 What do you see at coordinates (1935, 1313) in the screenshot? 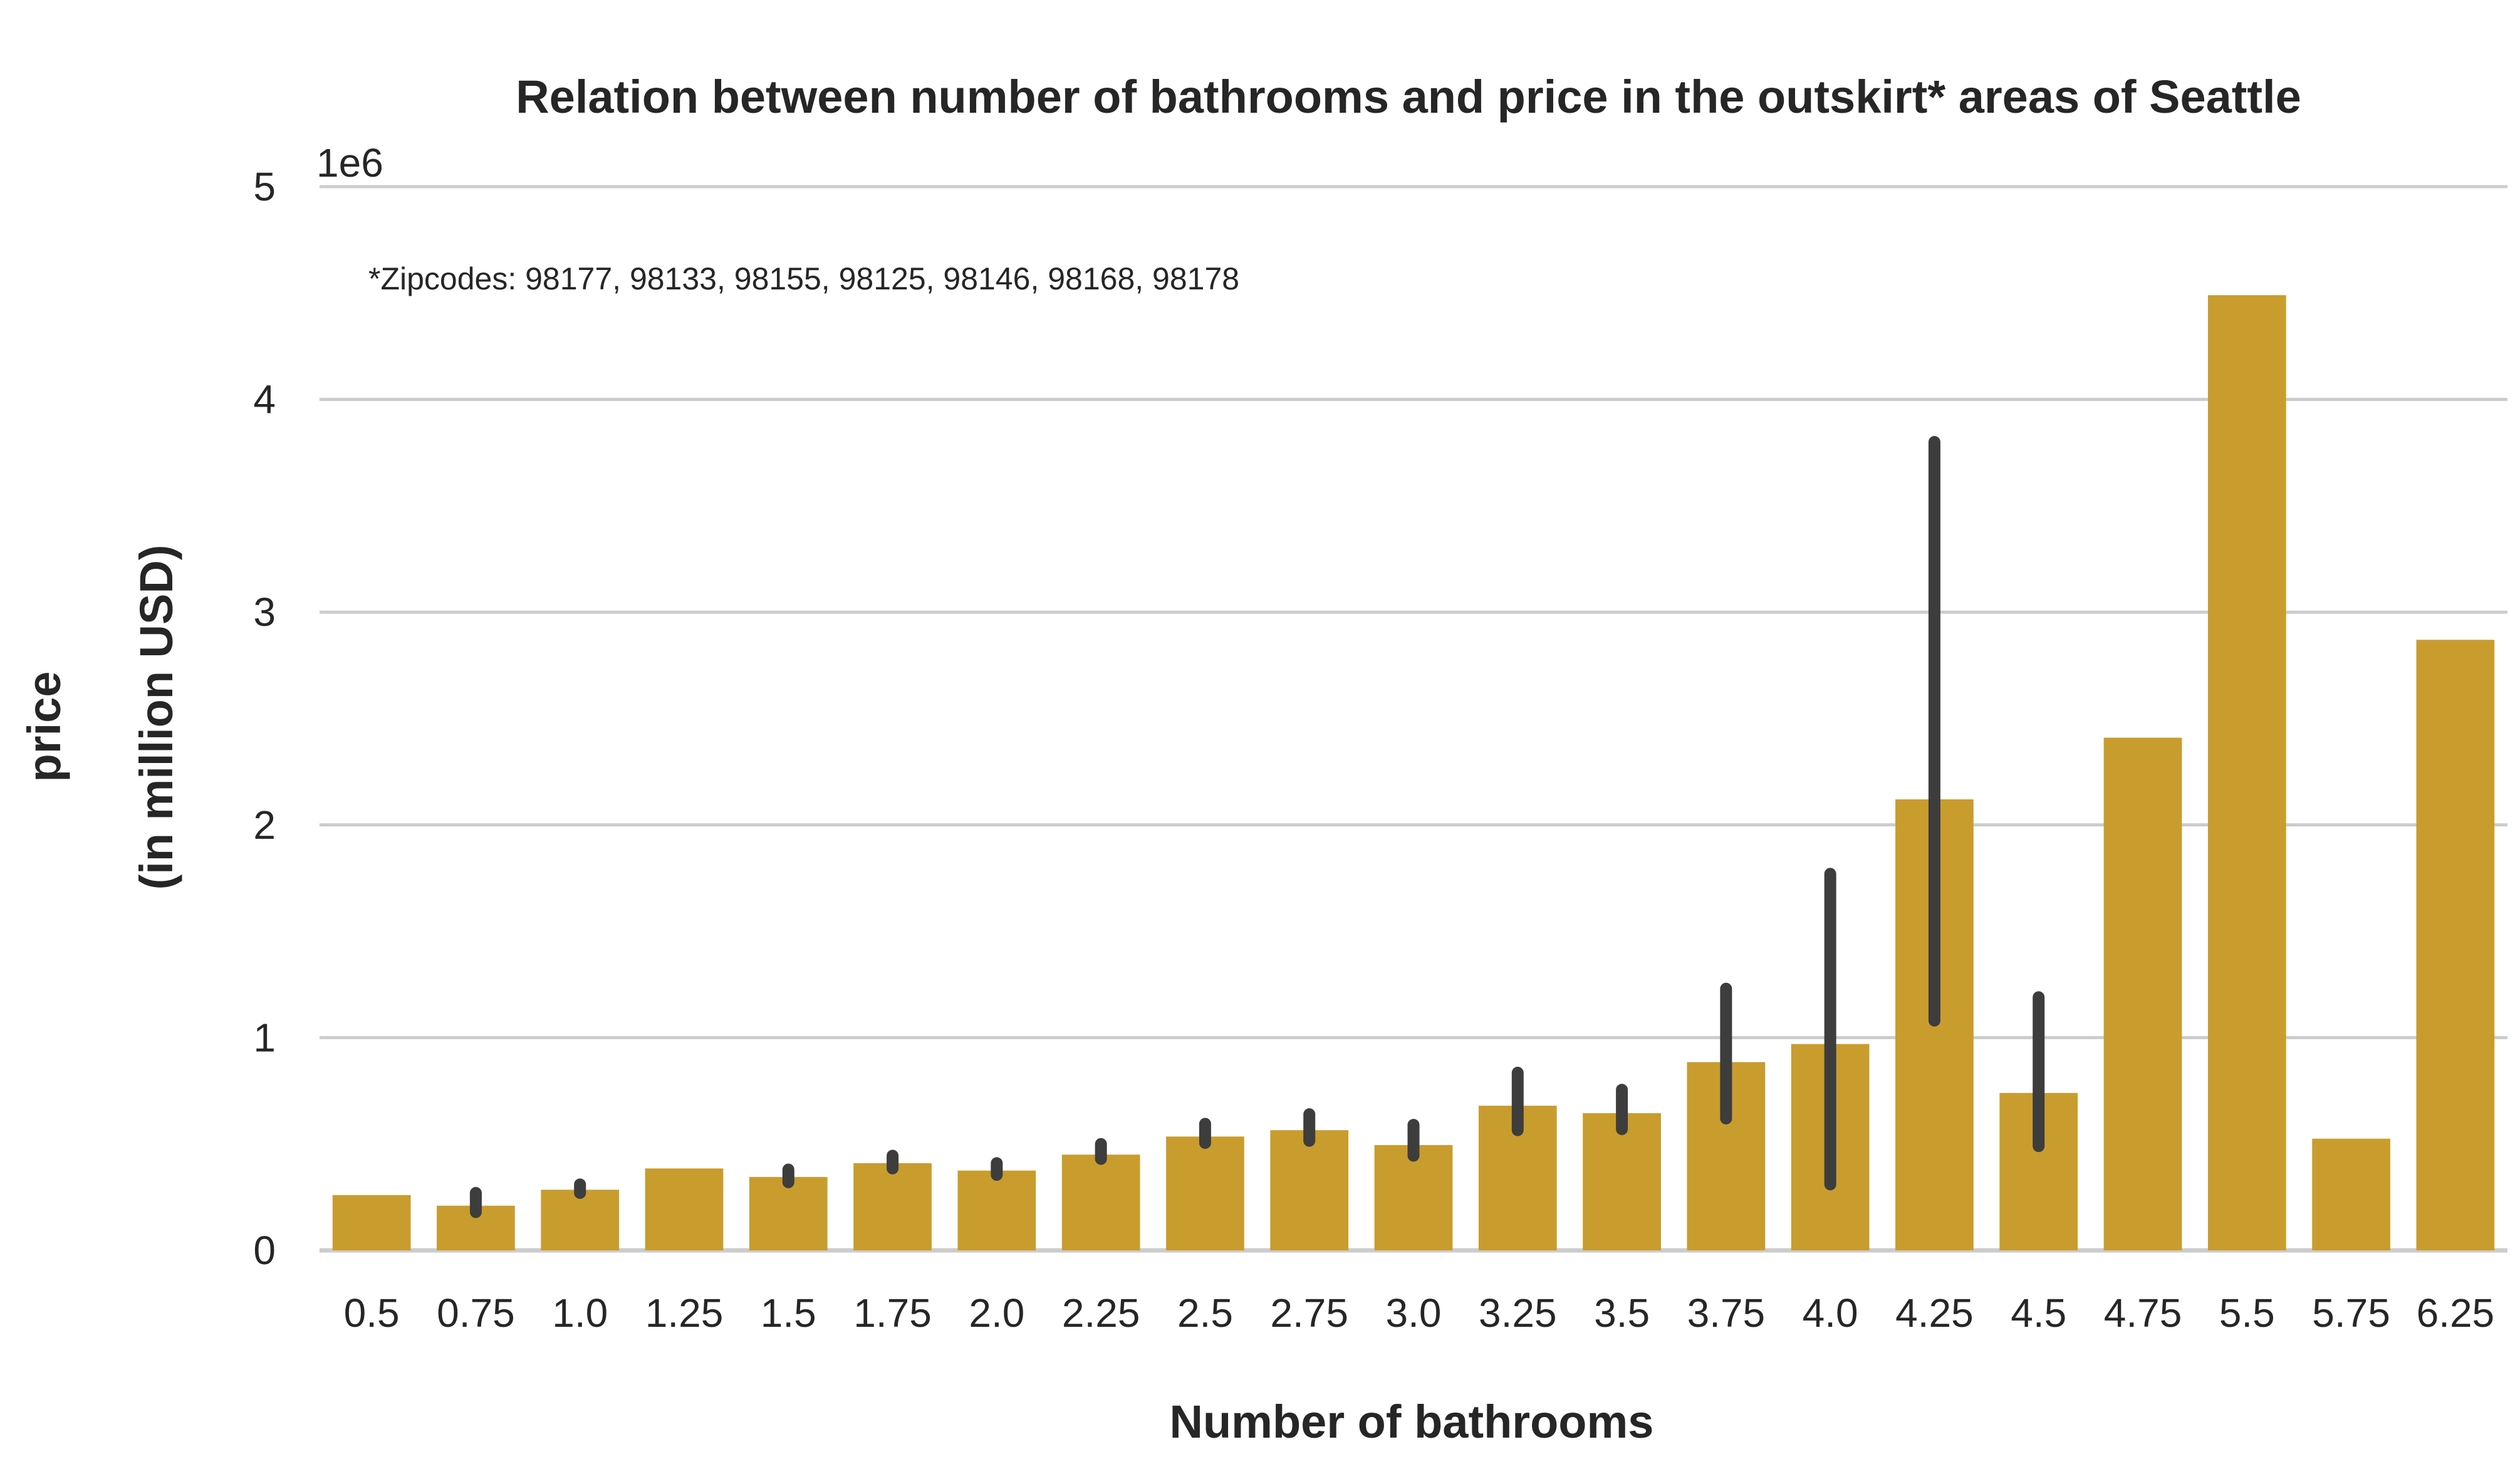
I see `x-tick-label: 4.25` at bounding box center [1935, 1313].